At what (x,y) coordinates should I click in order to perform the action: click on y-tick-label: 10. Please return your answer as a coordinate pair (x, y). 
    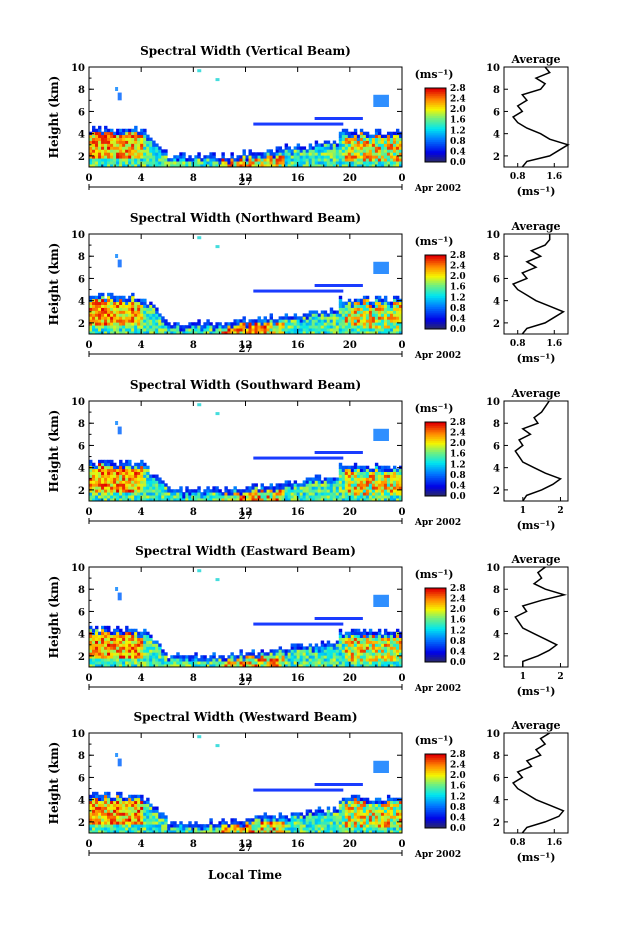
    Looking at the image, I should click on (78, 402).